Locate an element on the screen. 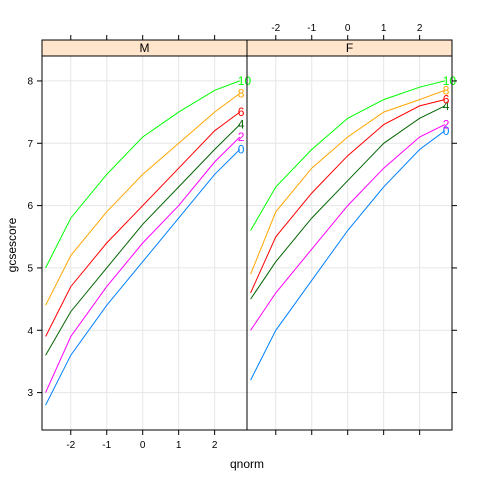 Image resolution: width=480 pixels, height=480 pixels. panel-strip-label-M: M is located at coordinates (145, 48).